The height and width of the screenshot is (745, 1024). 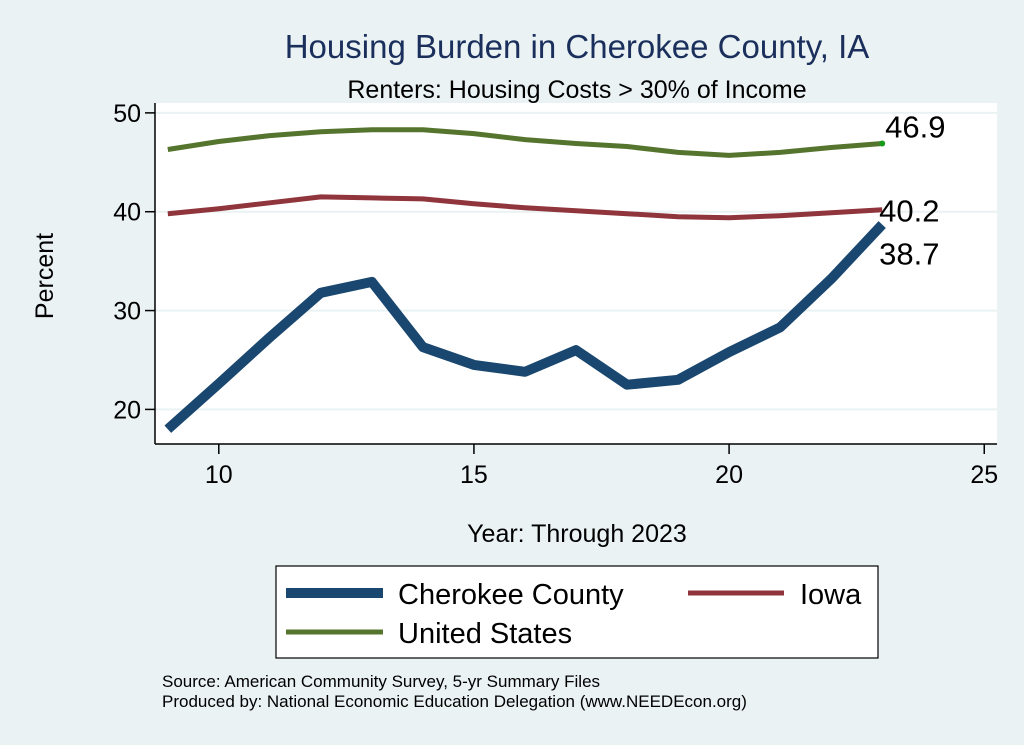 I want to click on x-axis-title: Year: Through 2023, so click(x=577, y=534).